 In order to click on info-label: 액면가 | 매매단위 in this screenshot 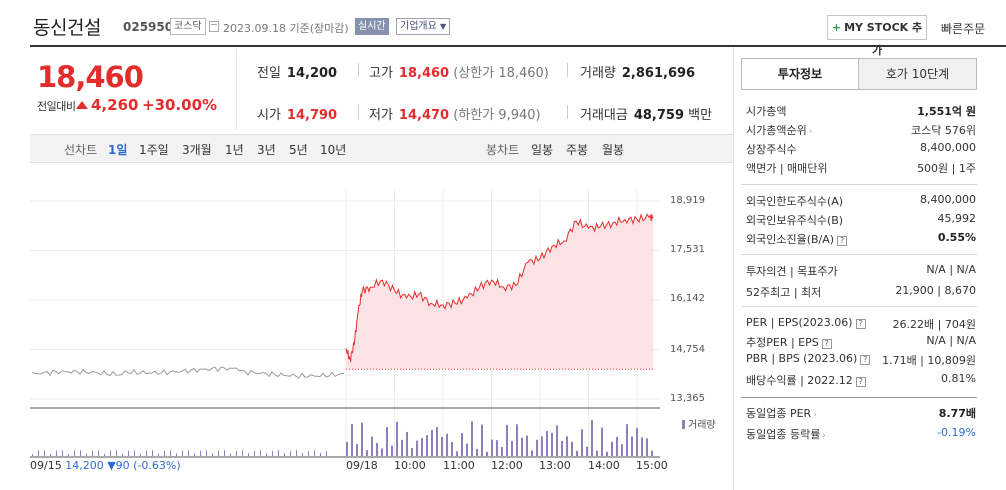, I will do `click(787, 168)`.